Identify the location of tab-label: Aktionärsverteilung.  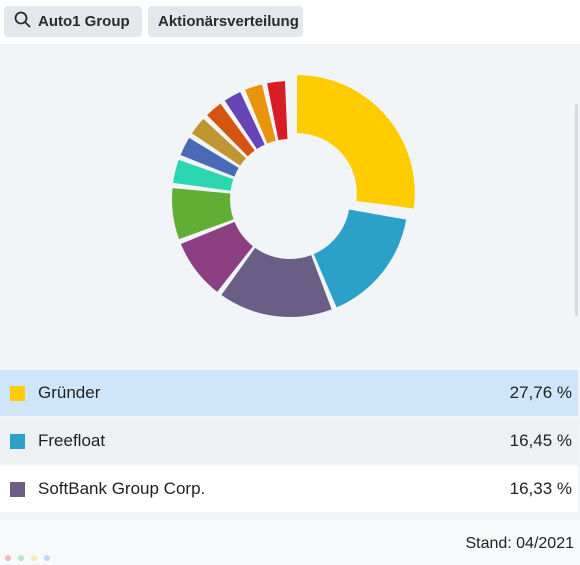
(228, 21).